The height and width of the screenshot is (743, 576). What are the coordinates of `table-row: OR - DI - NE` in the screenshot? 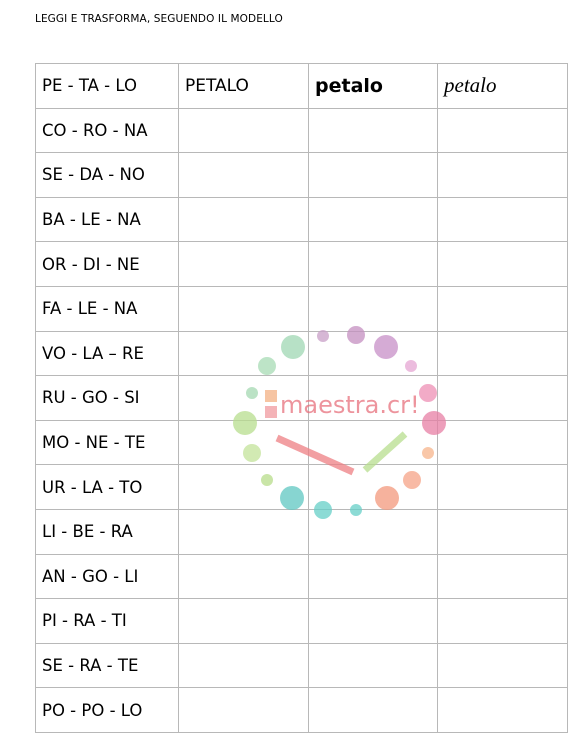 It's located at (301, 264).